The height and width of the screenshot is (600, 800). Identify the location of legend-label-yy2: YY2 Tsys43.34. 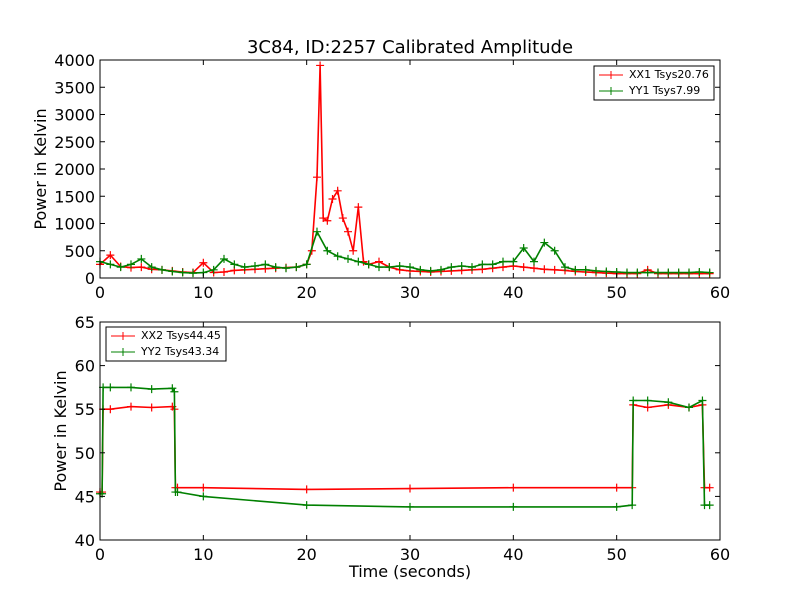
(179, 351).